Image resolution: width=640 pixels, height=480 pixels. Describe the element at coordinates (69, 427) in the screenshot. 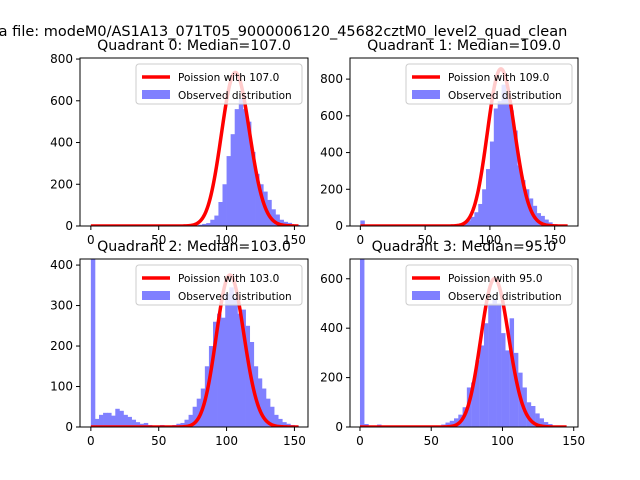

I see `y-tick-label: 0` at that location.